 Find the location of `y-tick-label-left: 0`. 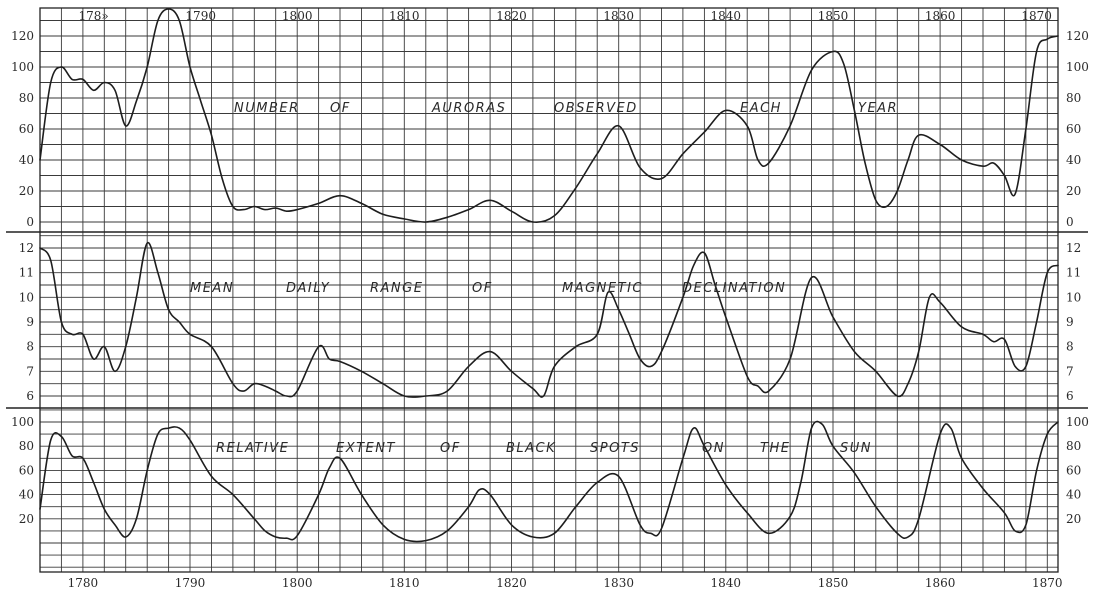

y-tick-label-left: 0 is located at coordinates (30, 222).